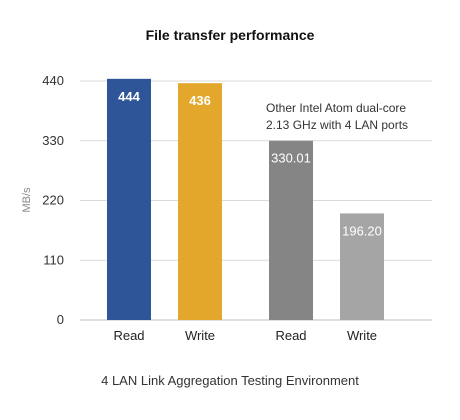  What do you see at coordinates (60, 319) in the screenshot?
I see `y-tick-label: 0` at bounding box center [60, 319].